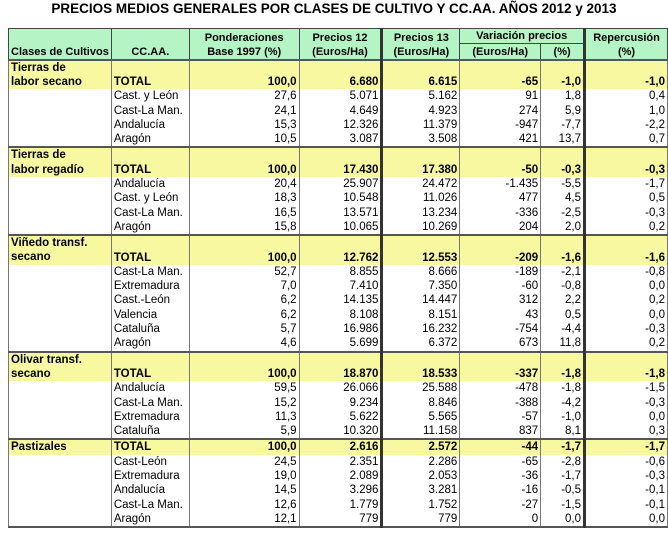 Image resolution: width=668 pixels, height=542 pixels. Describe the element at coordinates (341, 432) in the screenshot. I see `precio-12: 10.320` at that location.